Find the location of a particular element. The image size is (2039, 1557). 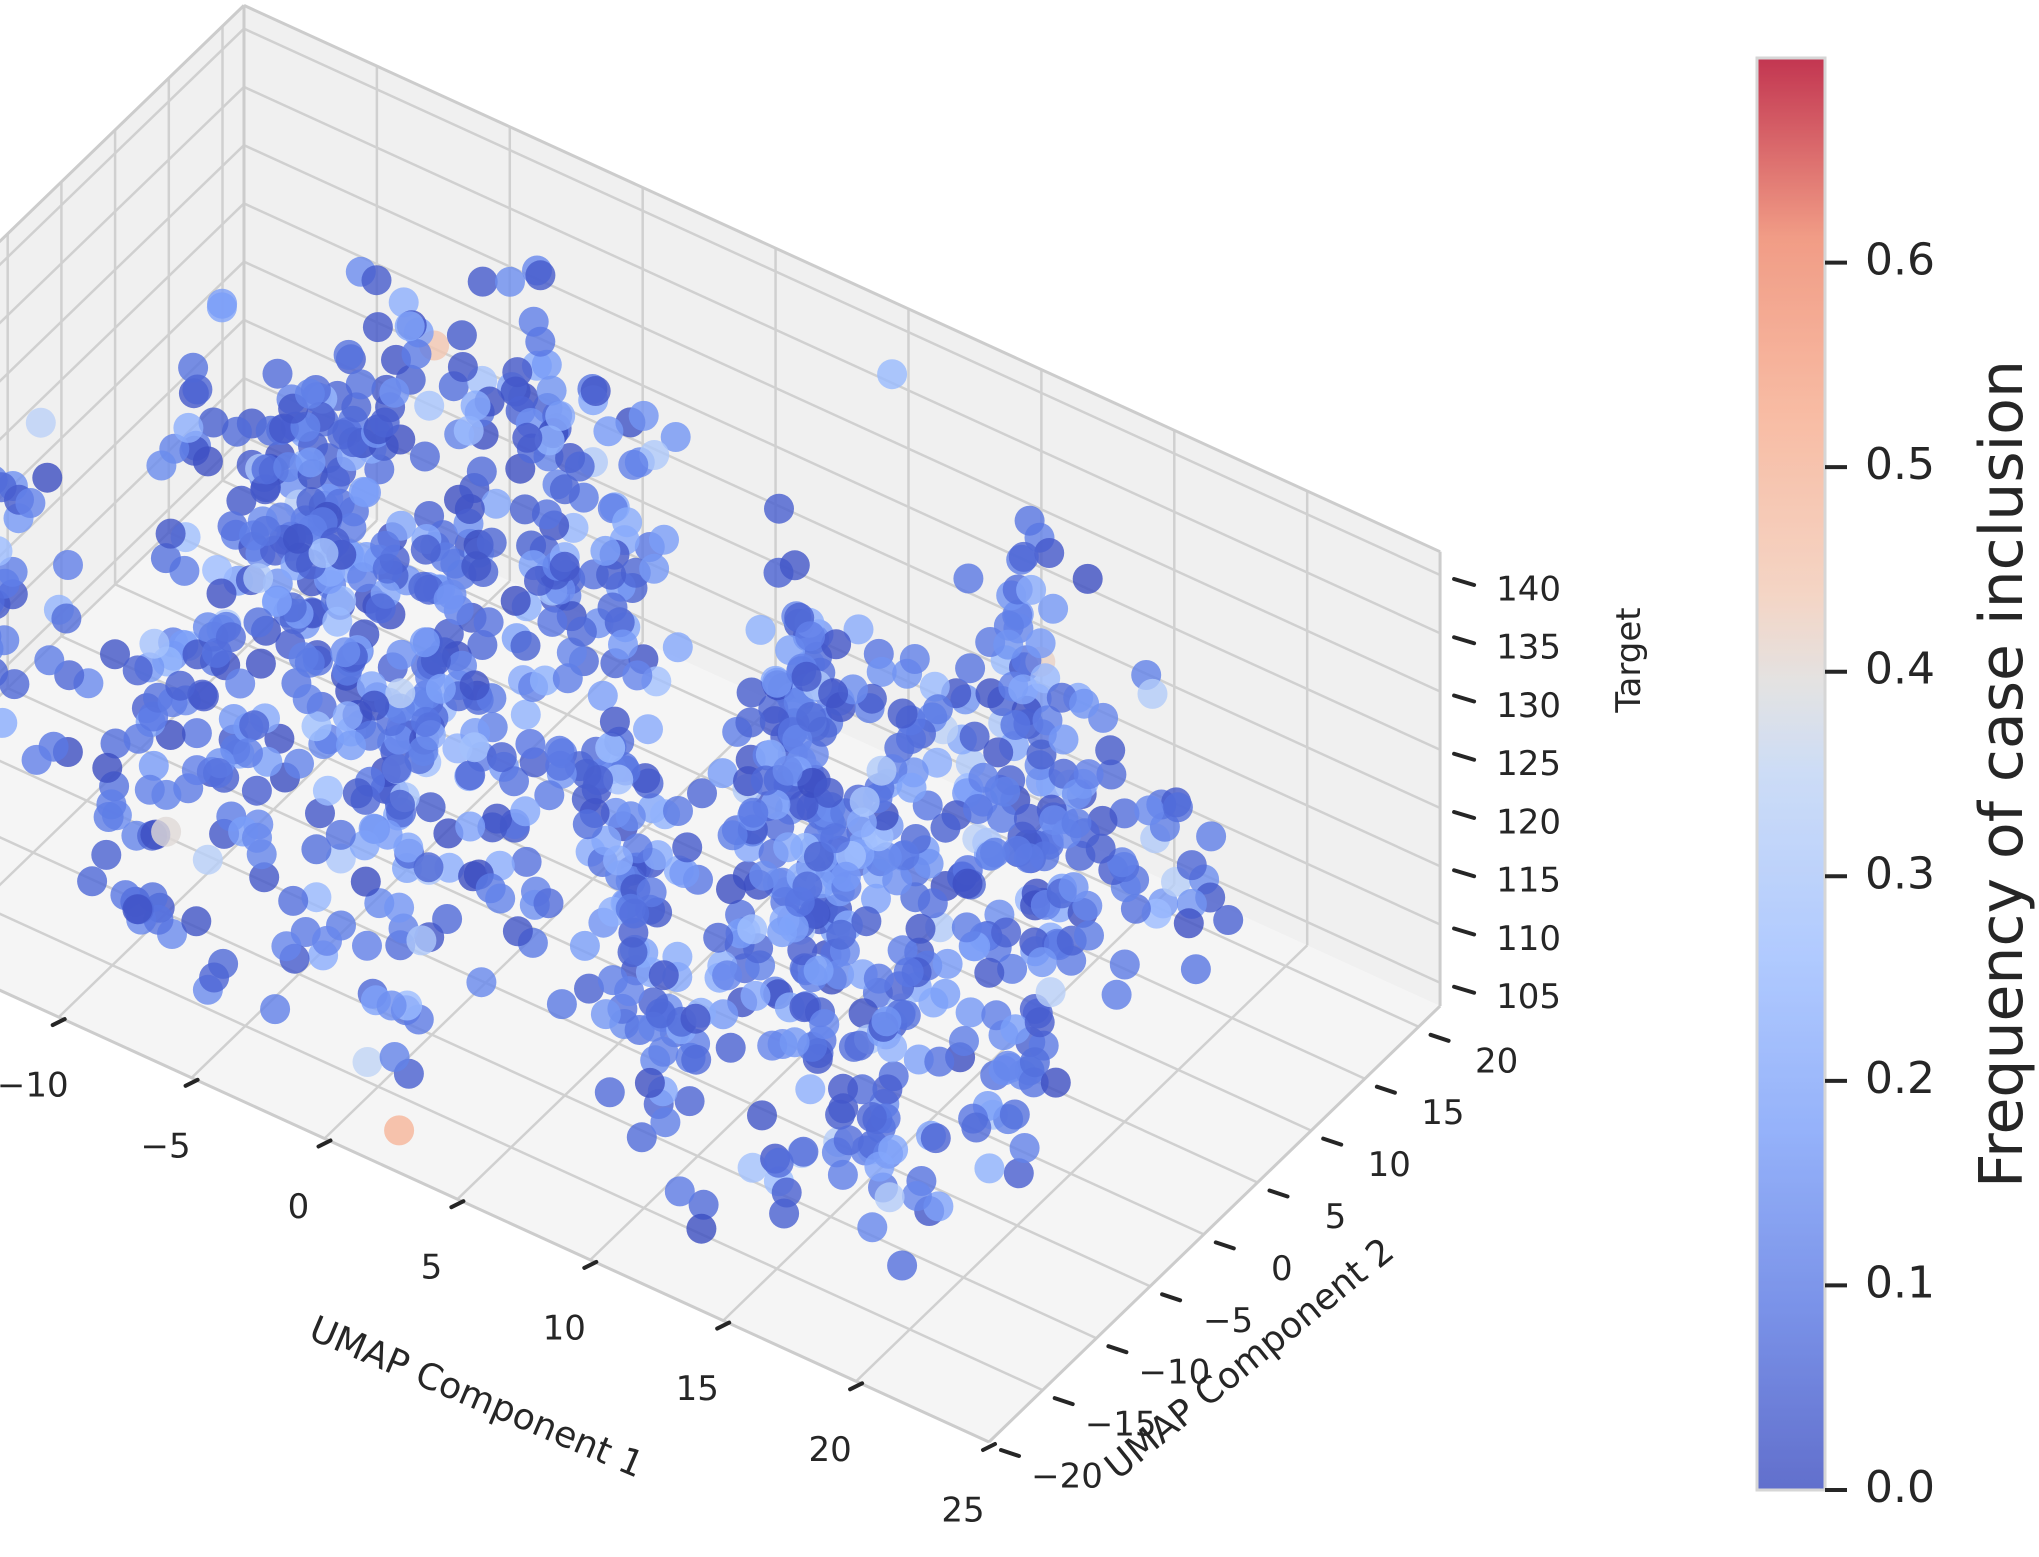

colorbar-gradient is located at coordinates (1791, 774).